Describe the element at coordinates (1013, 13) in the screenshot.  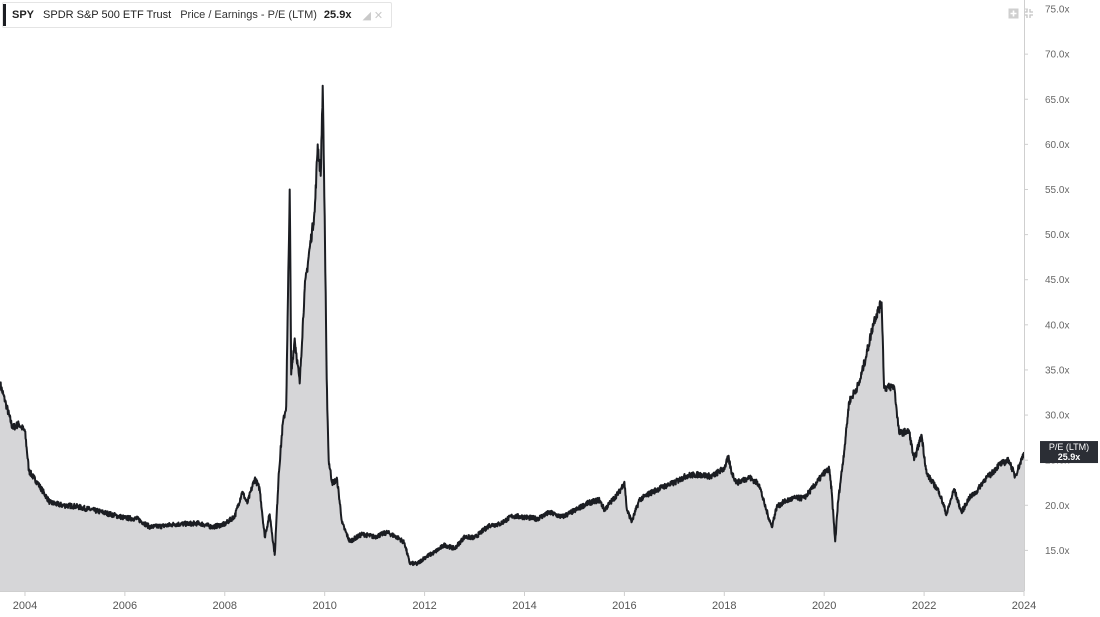
I see `add-icon` at that location.